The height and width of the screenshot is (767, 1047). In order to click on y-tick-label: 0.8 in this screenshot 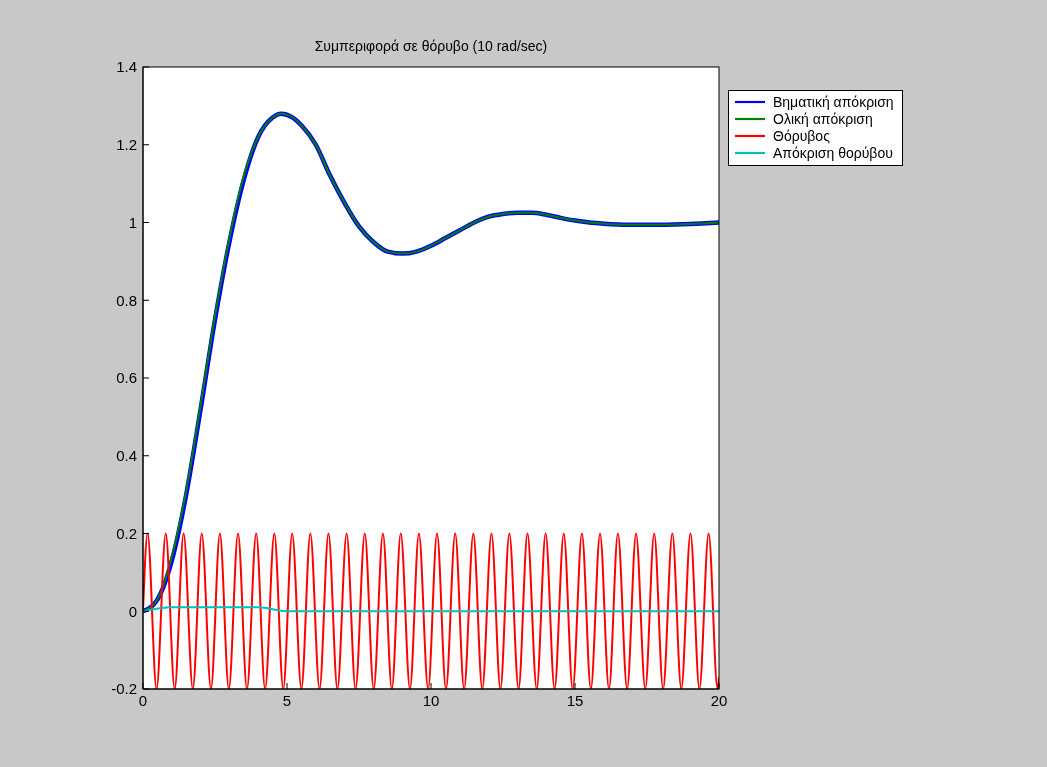, I will do `click(126, 300)`.